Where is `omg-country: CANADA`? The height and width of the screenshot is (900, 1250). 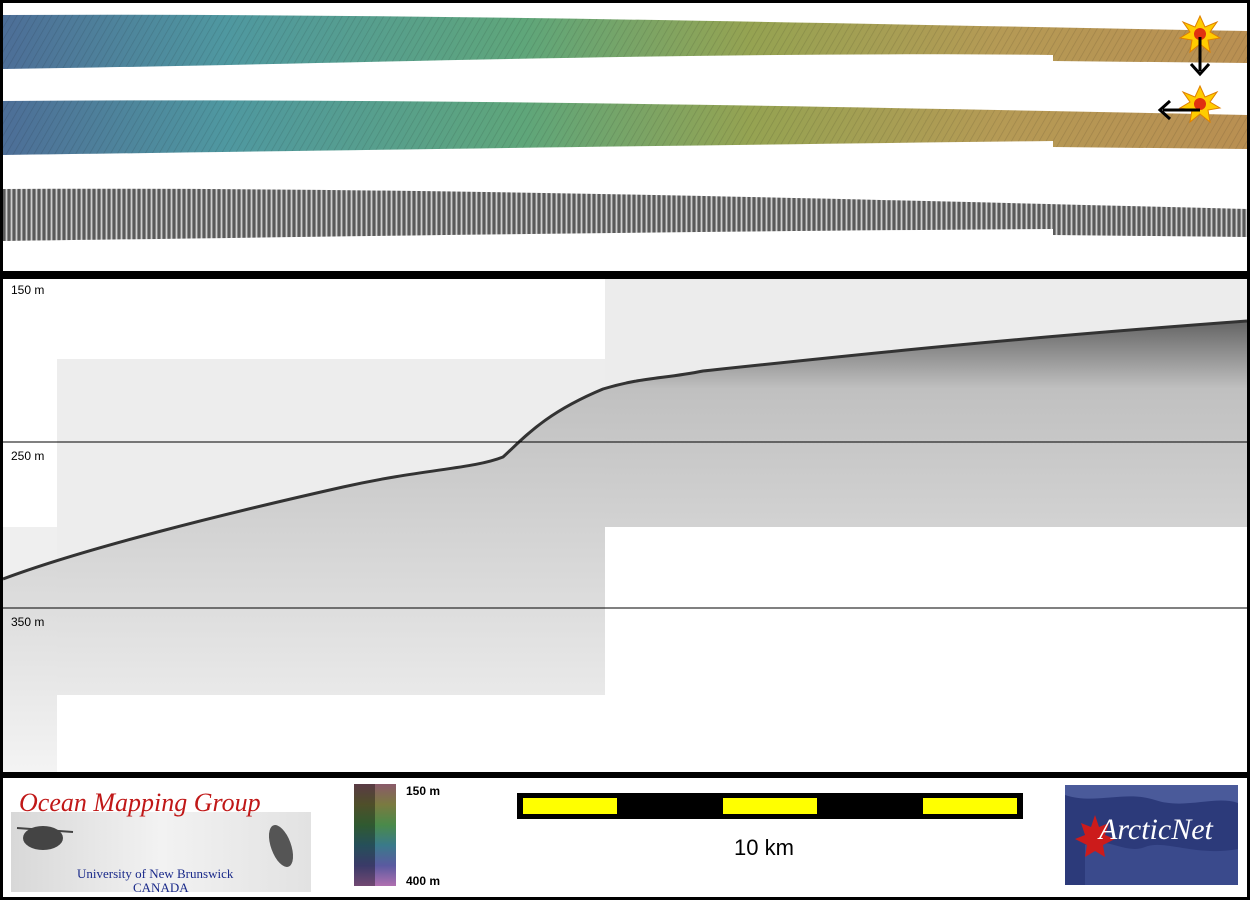 omg-country: CANADA is located at coordinates (161, 887).